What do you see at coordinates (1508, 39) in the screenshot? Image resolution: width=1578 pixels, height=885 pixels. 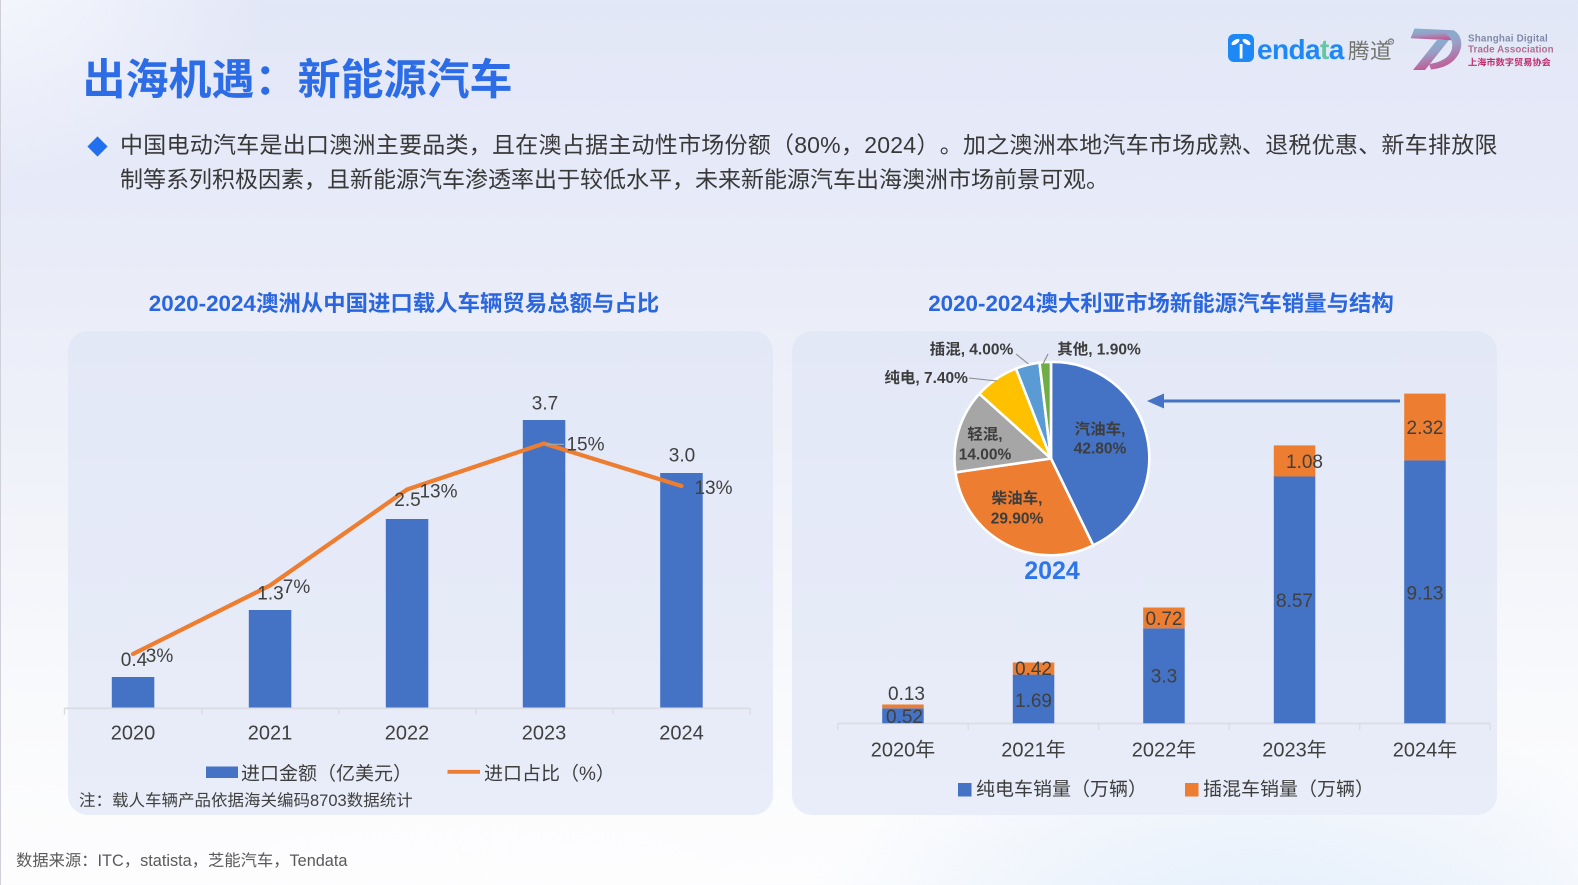 I see `svg-text: Shanghai Digital` at bounding box center [1508, 39].